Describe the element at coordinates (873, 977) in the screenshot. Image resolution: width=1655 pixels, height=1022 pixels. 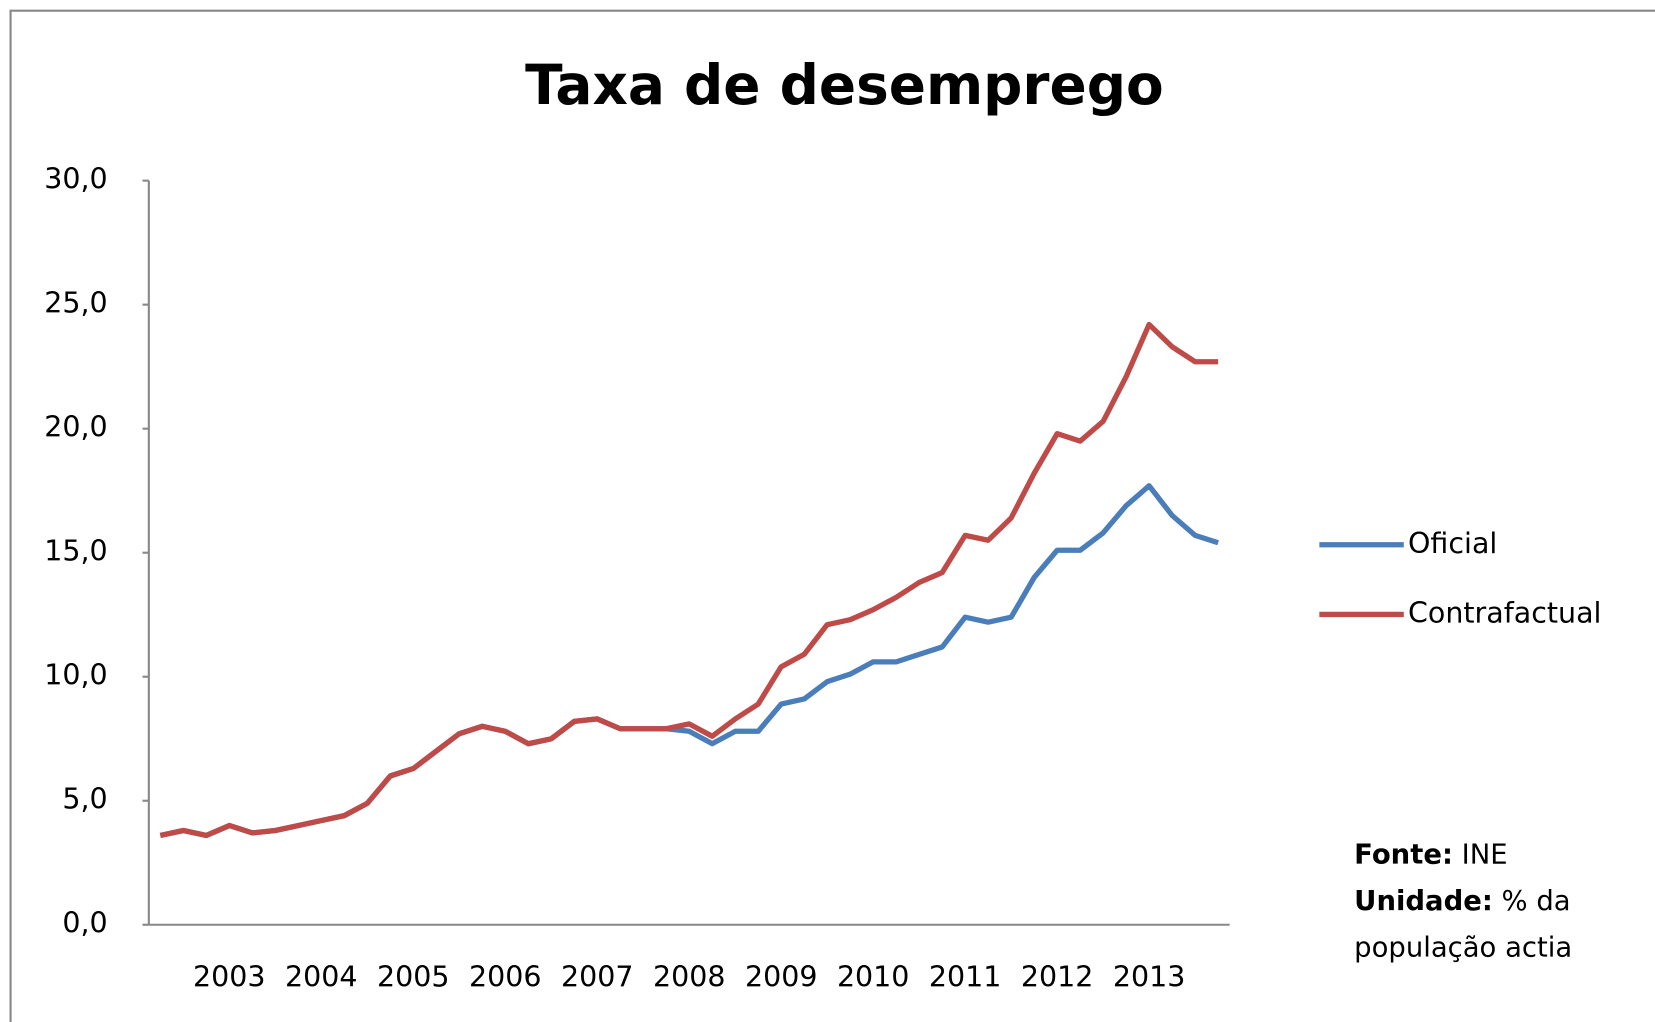
I see `x-tick-label: 2010` at that location.